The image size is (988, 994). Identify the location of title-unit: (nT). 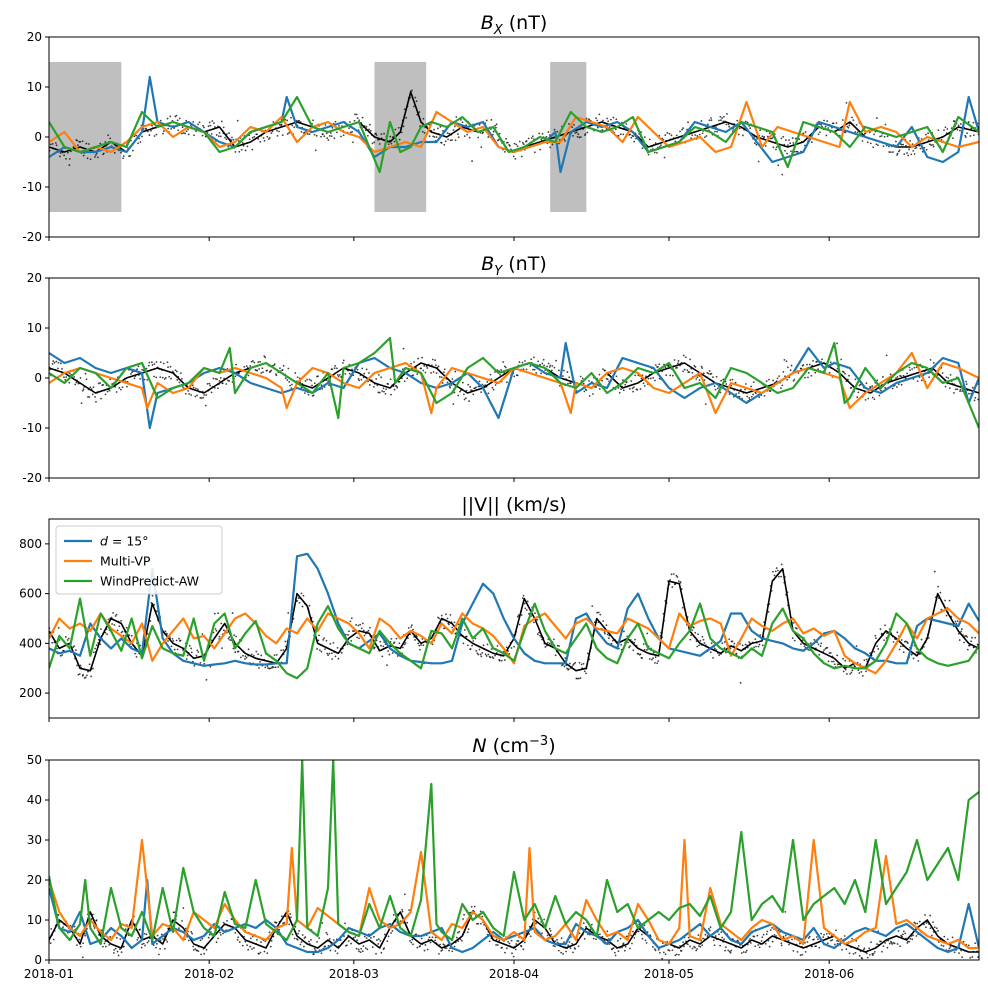
(524, 264).